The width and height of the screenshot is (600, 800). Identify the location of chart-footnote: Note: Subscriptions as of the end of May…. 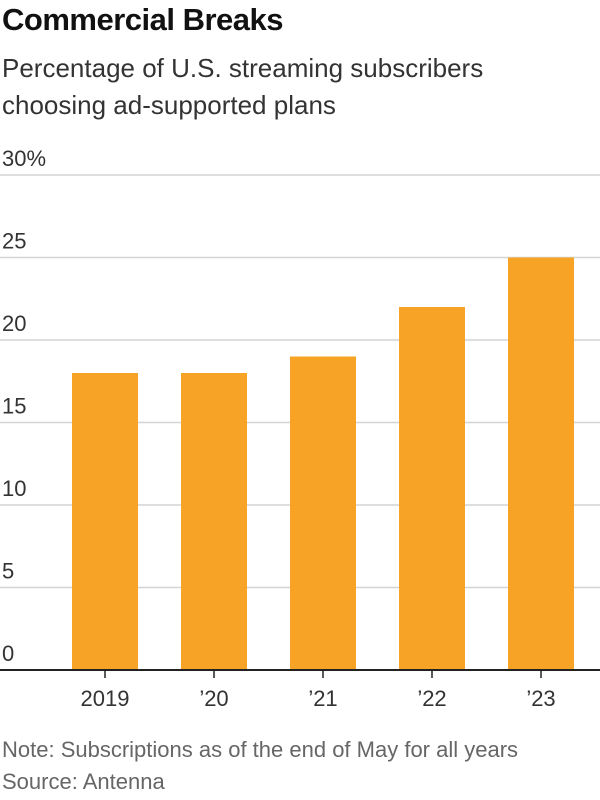
(260, 766).